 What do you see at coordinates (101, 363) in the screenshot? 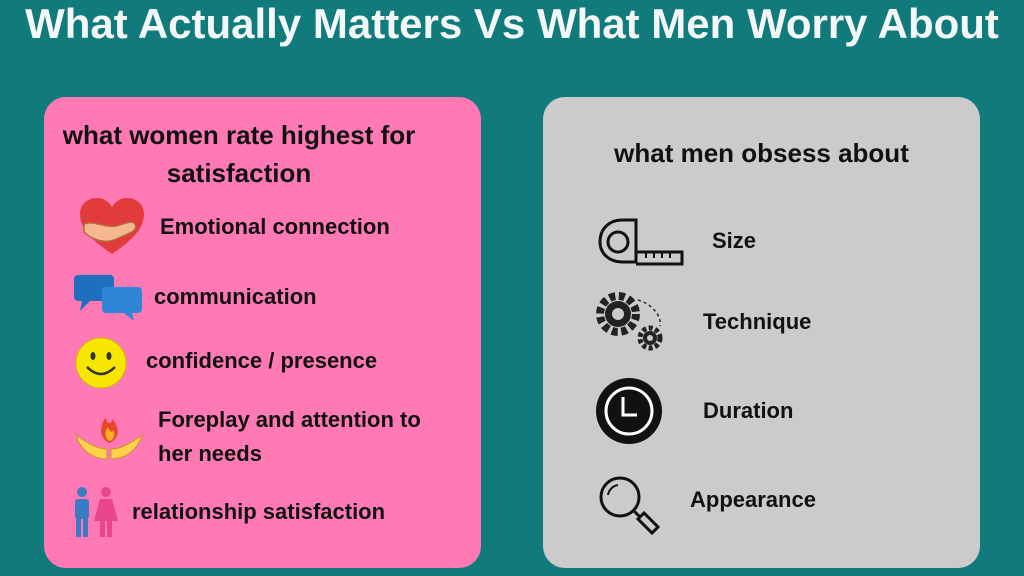
I see `smiley-icon` at bounding box center [101, 363].